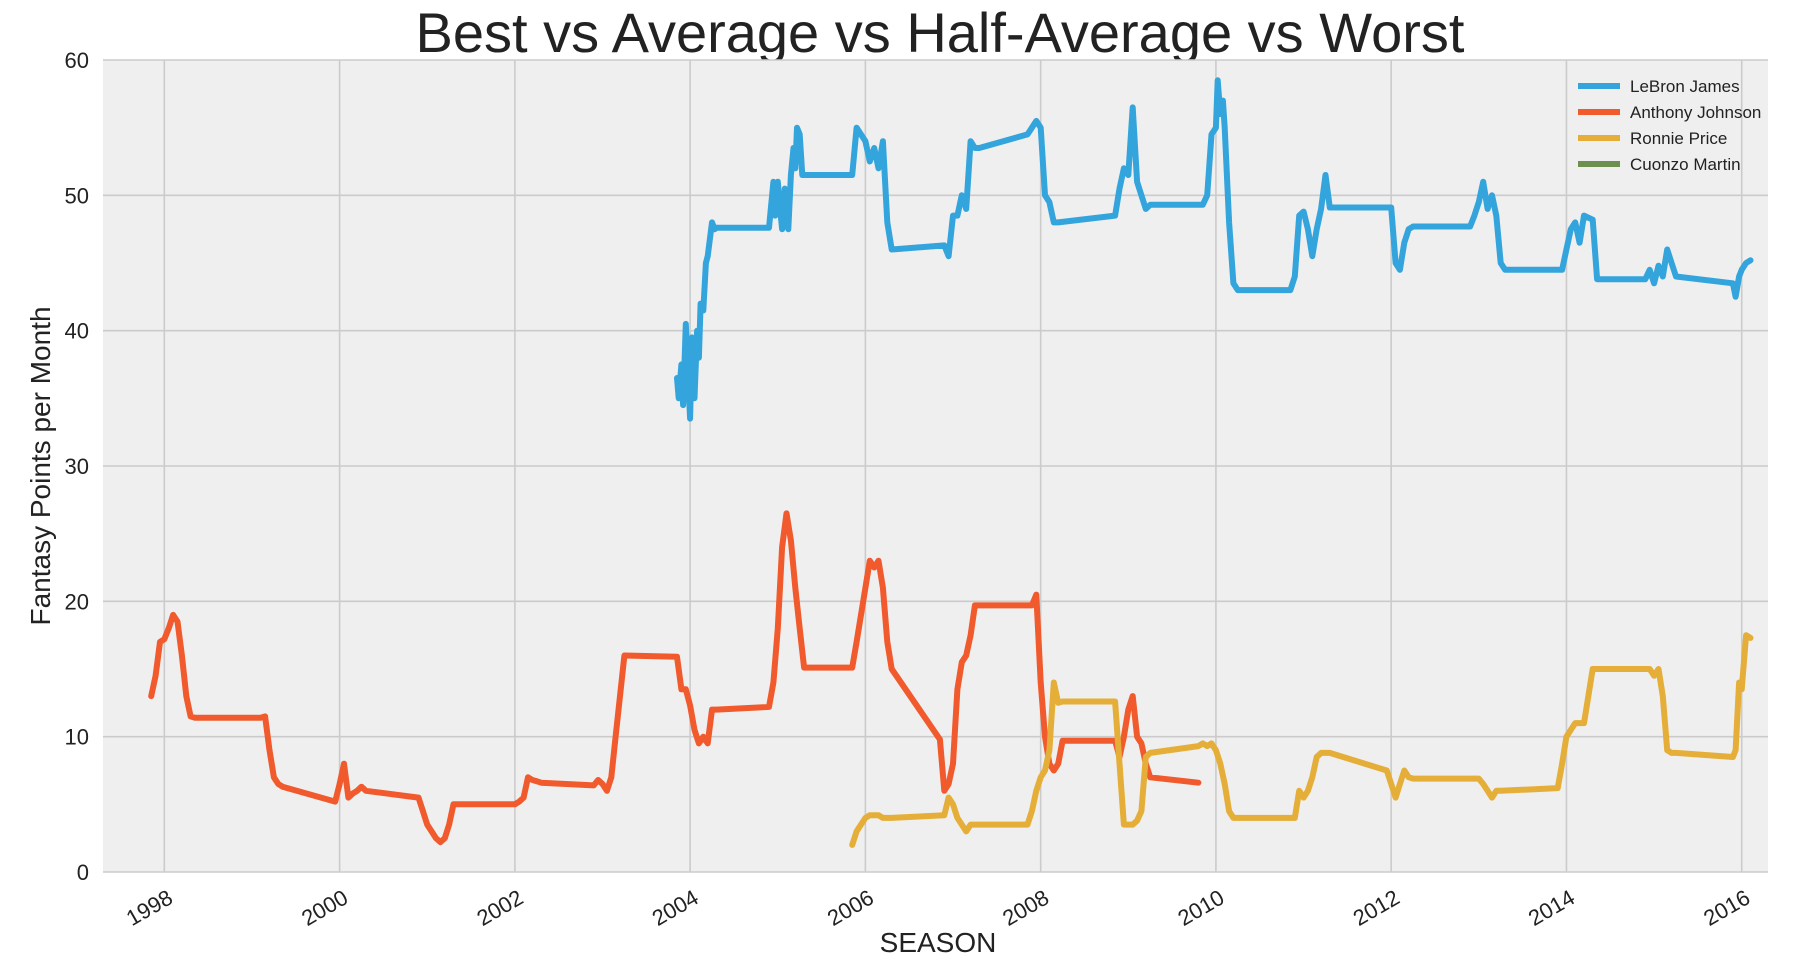 This screenshot has height=976, width=1794. Describe the element at coordinates (1301, 740) in the screenshot. I see `series-line-ronnie-price` at that location.